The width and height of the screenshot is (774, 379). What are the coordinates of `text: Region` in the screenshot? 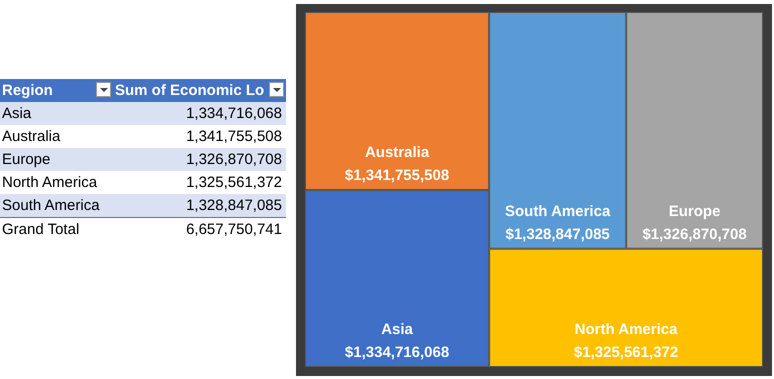 It's located at (56, 90).